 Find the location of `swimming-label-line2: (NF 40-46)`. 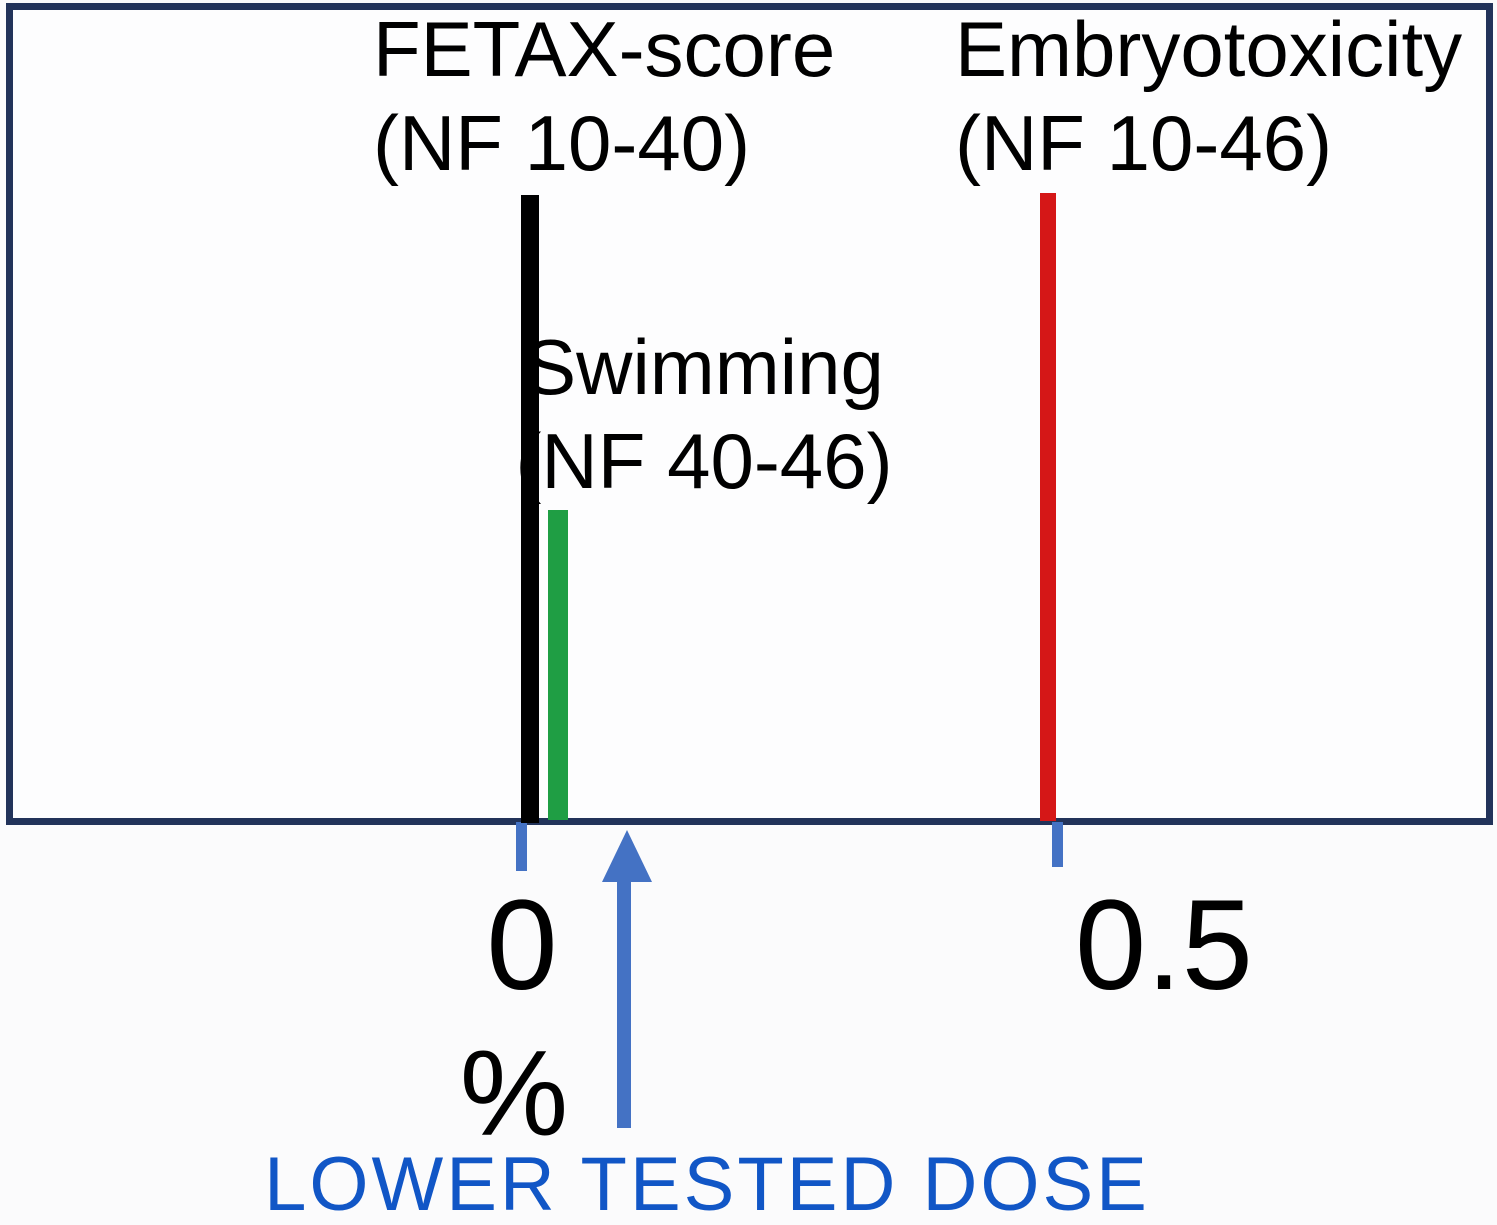

swimming-label-line2: (NF 40-46) is located at coordinates (704, 461).